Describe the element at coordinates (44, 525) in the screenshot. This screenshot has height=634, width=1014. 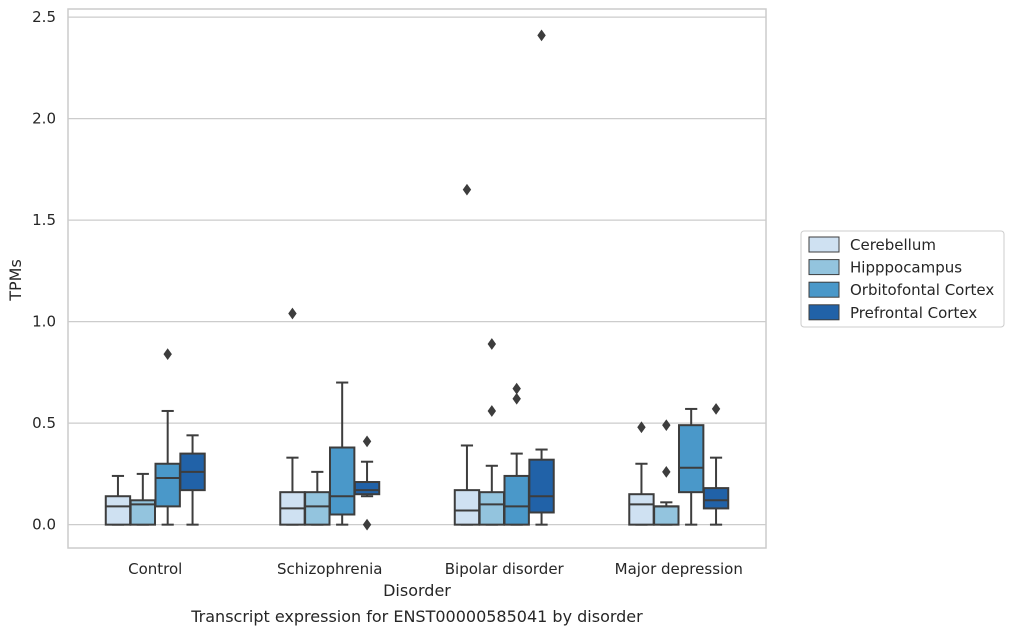
I see `y-tick-label: 0.0` at that location.